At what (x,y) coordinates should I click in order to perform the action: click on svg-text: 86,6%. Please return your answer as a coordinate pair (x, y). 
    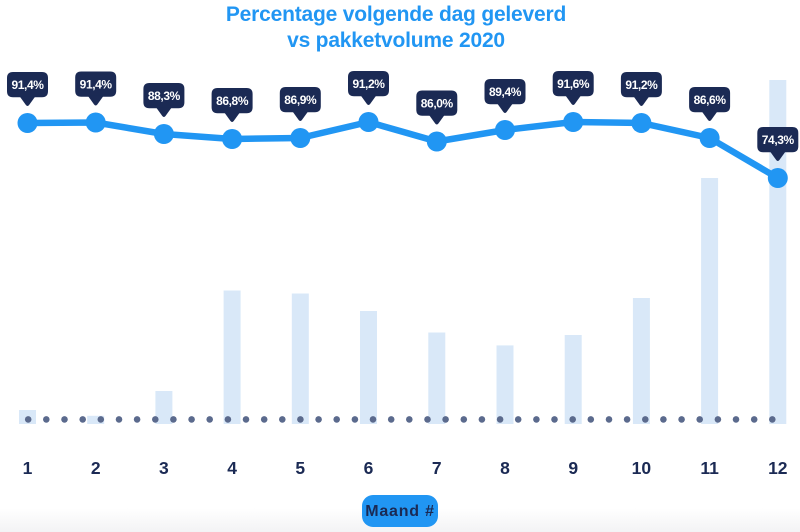
    Looking at the image, I should click on (710, 100).